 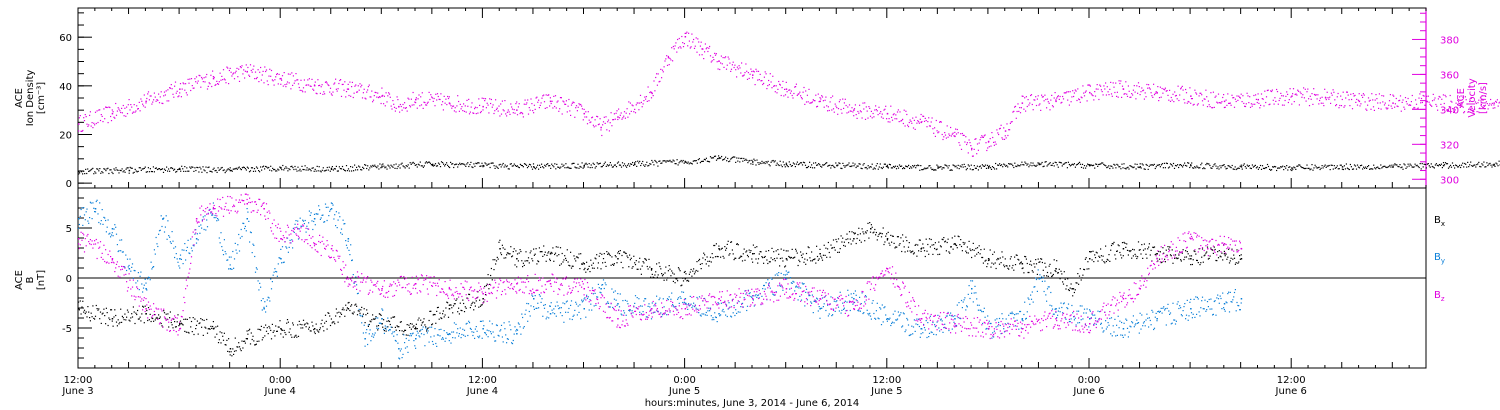 I want to click on velocity-tick-label: 360, so click(x=1449, y=75).